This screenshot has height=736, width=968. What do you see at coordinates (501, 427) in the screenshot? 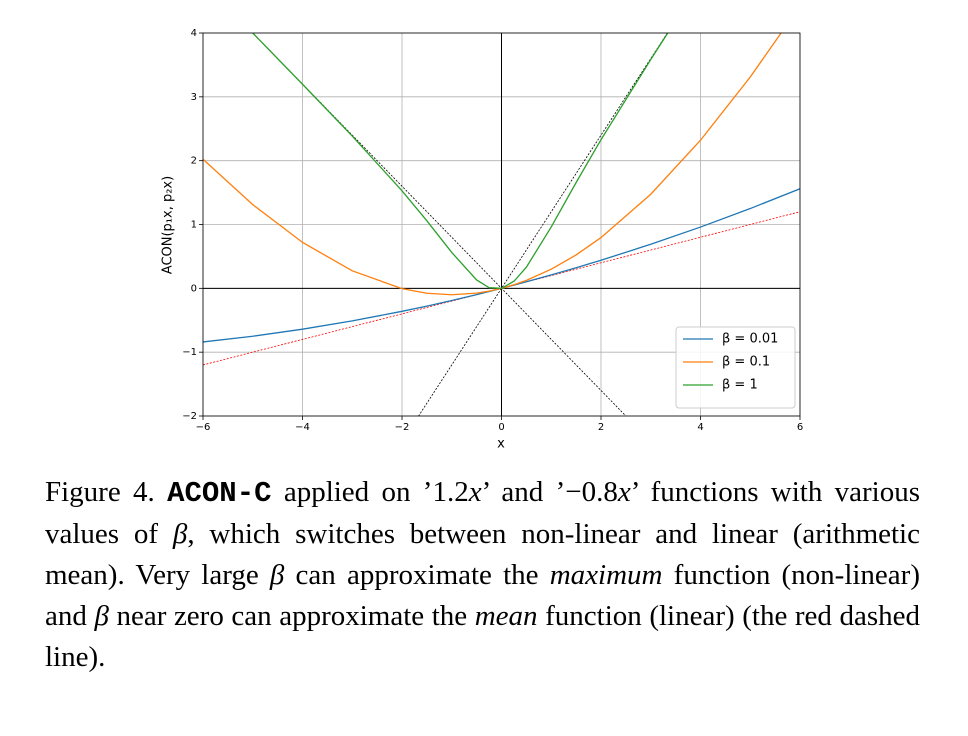
I see `x-tick-label: 0` at bounding box center [501, 427].